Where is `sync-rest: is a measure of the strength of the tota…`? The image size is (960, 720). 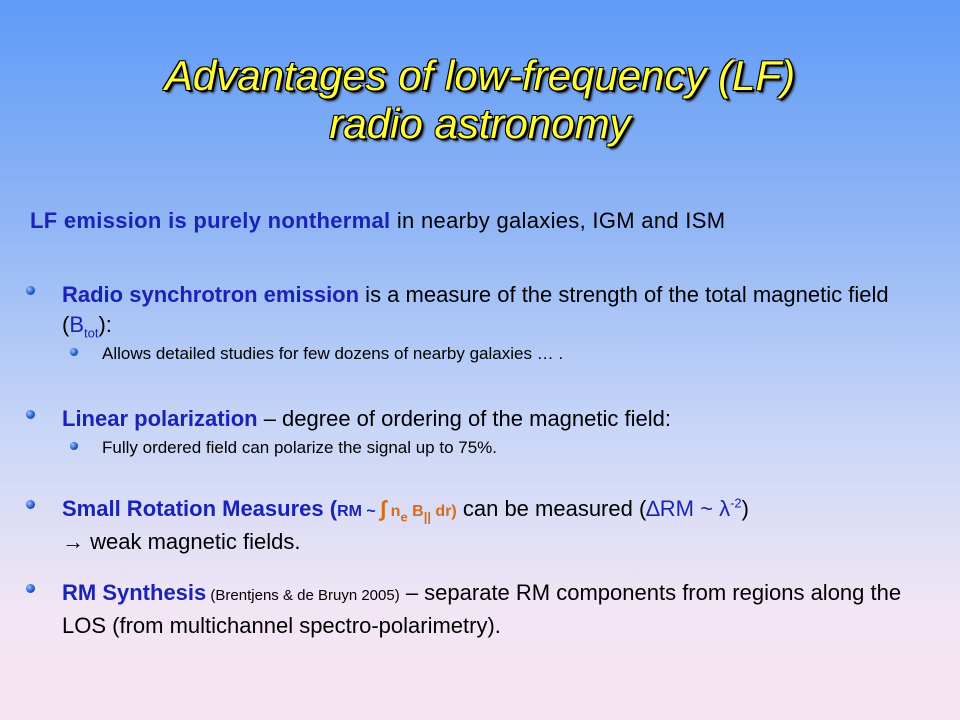 sync-rest: is a measure of the strength of the tota… is located at coordinates (475, 309).